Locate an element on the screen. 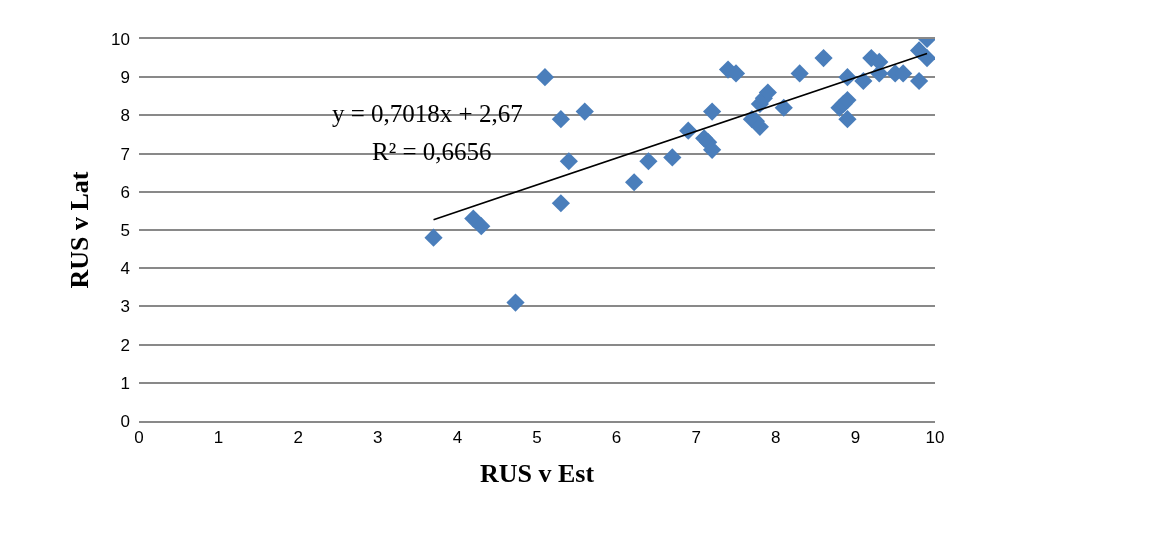 The image size is (1167, 539). y-tick-label: 4 is located at coordinates (125, 269).